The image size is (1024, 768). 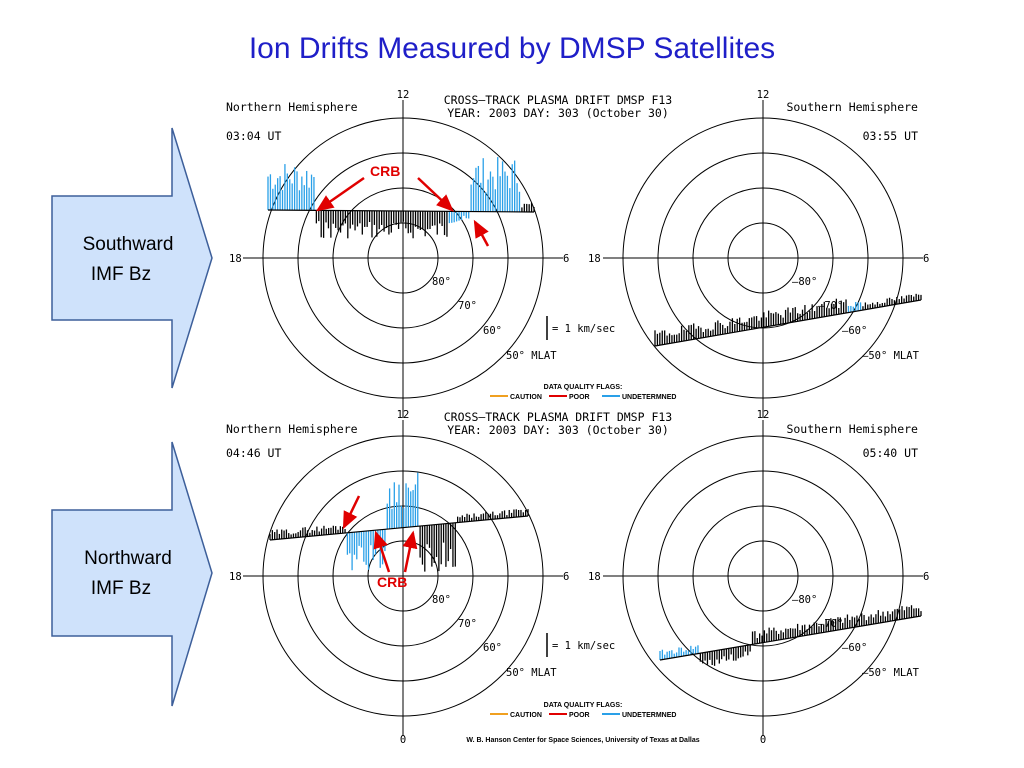 What do you see at coordinates (435, 194) in the screenshot?
I see `top-crb-arrow-right` at bounding box center [435, 194].